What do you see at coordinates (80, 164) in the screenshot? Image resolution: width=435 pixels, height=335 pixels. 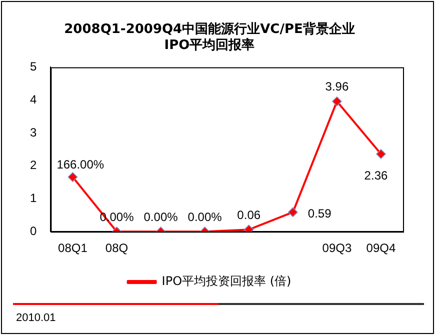 I see `data-label: 166.00%` at bounding box center [80, 164].